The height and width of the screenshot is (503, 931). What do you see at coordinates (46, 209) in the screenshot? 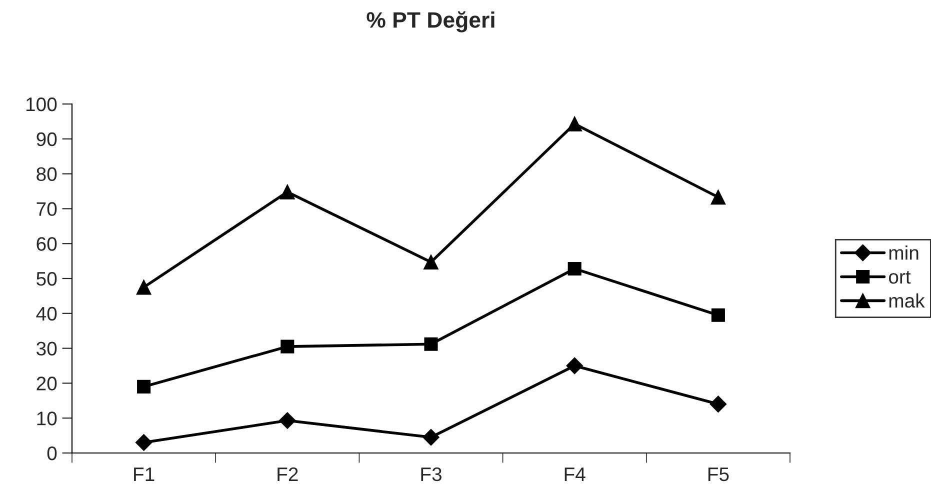
I see `y-tick-label: 70` at bounding box center [46, 209].